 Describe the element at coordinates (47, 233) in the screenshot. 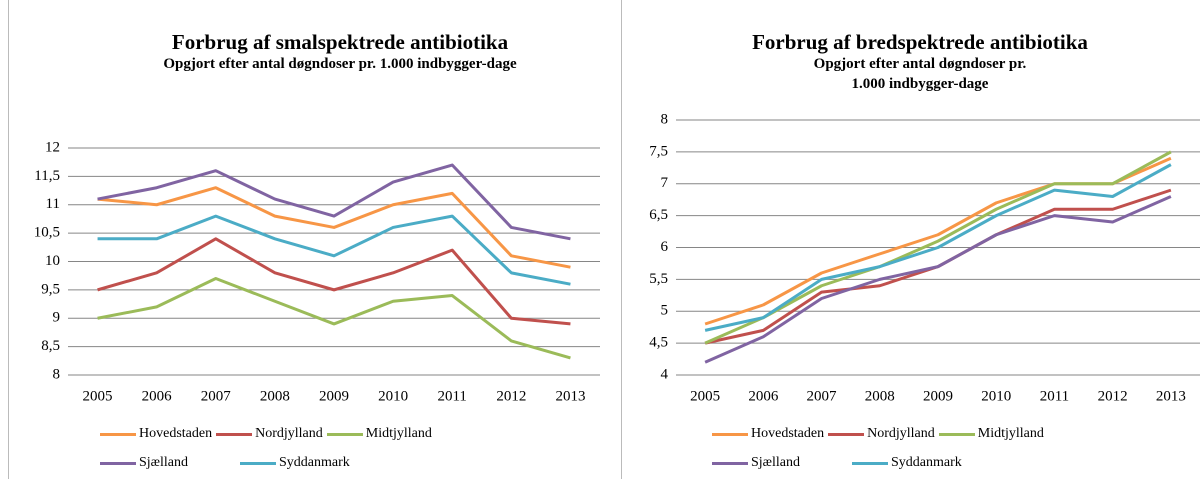

I see `y-tick-label: 10,5` at that location.